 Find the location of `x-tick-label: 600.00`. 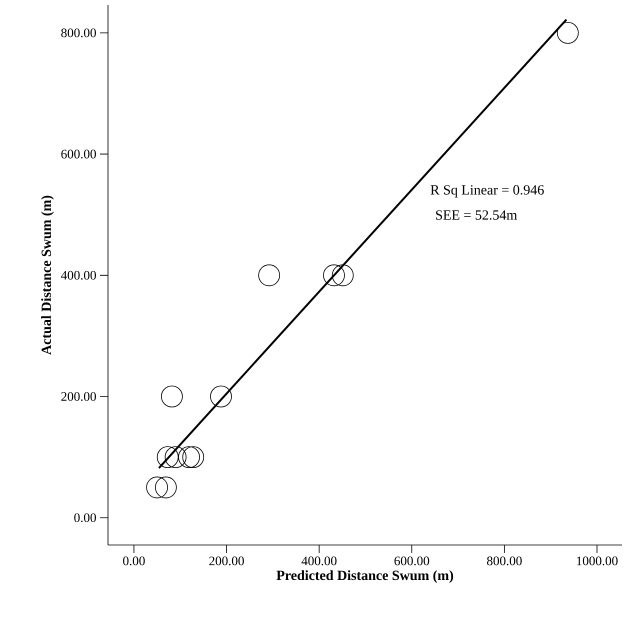

x-tick-label: 600.00 is located at coordinates (412, 561).